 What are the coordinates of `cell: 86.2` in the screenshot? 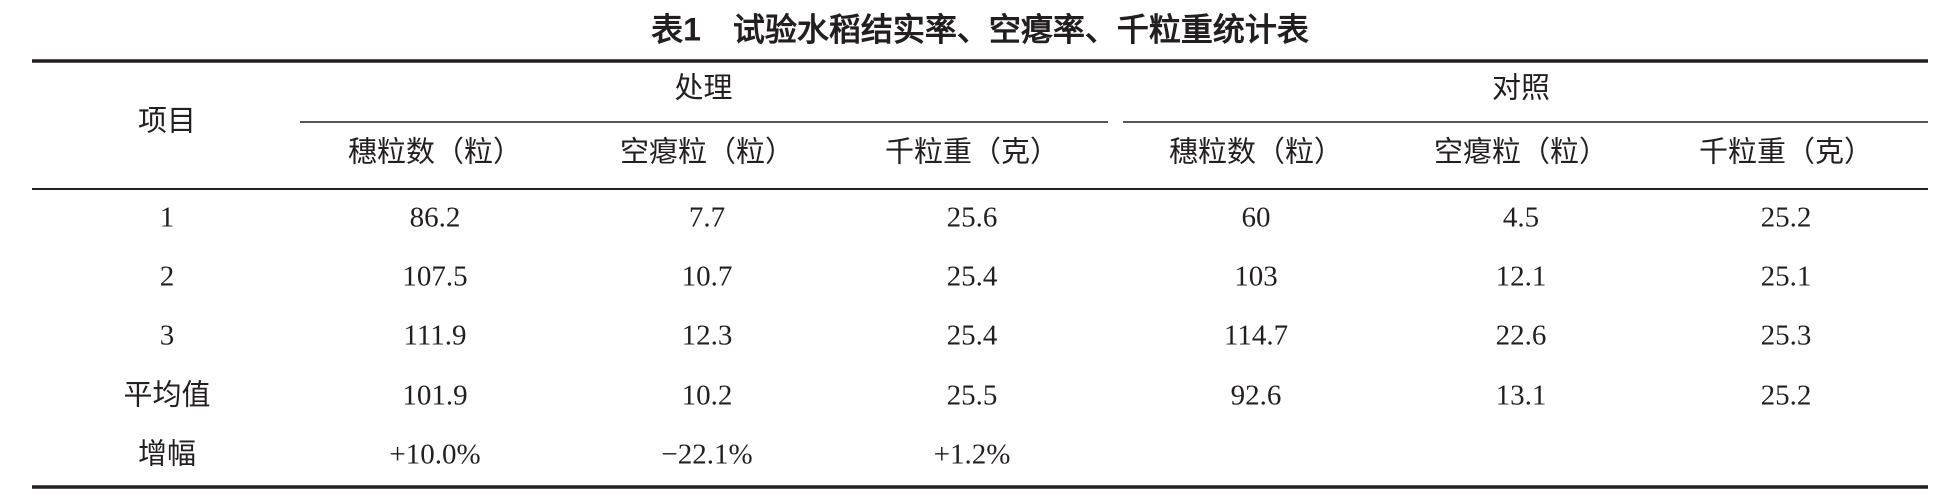 It's located at (435, 218).